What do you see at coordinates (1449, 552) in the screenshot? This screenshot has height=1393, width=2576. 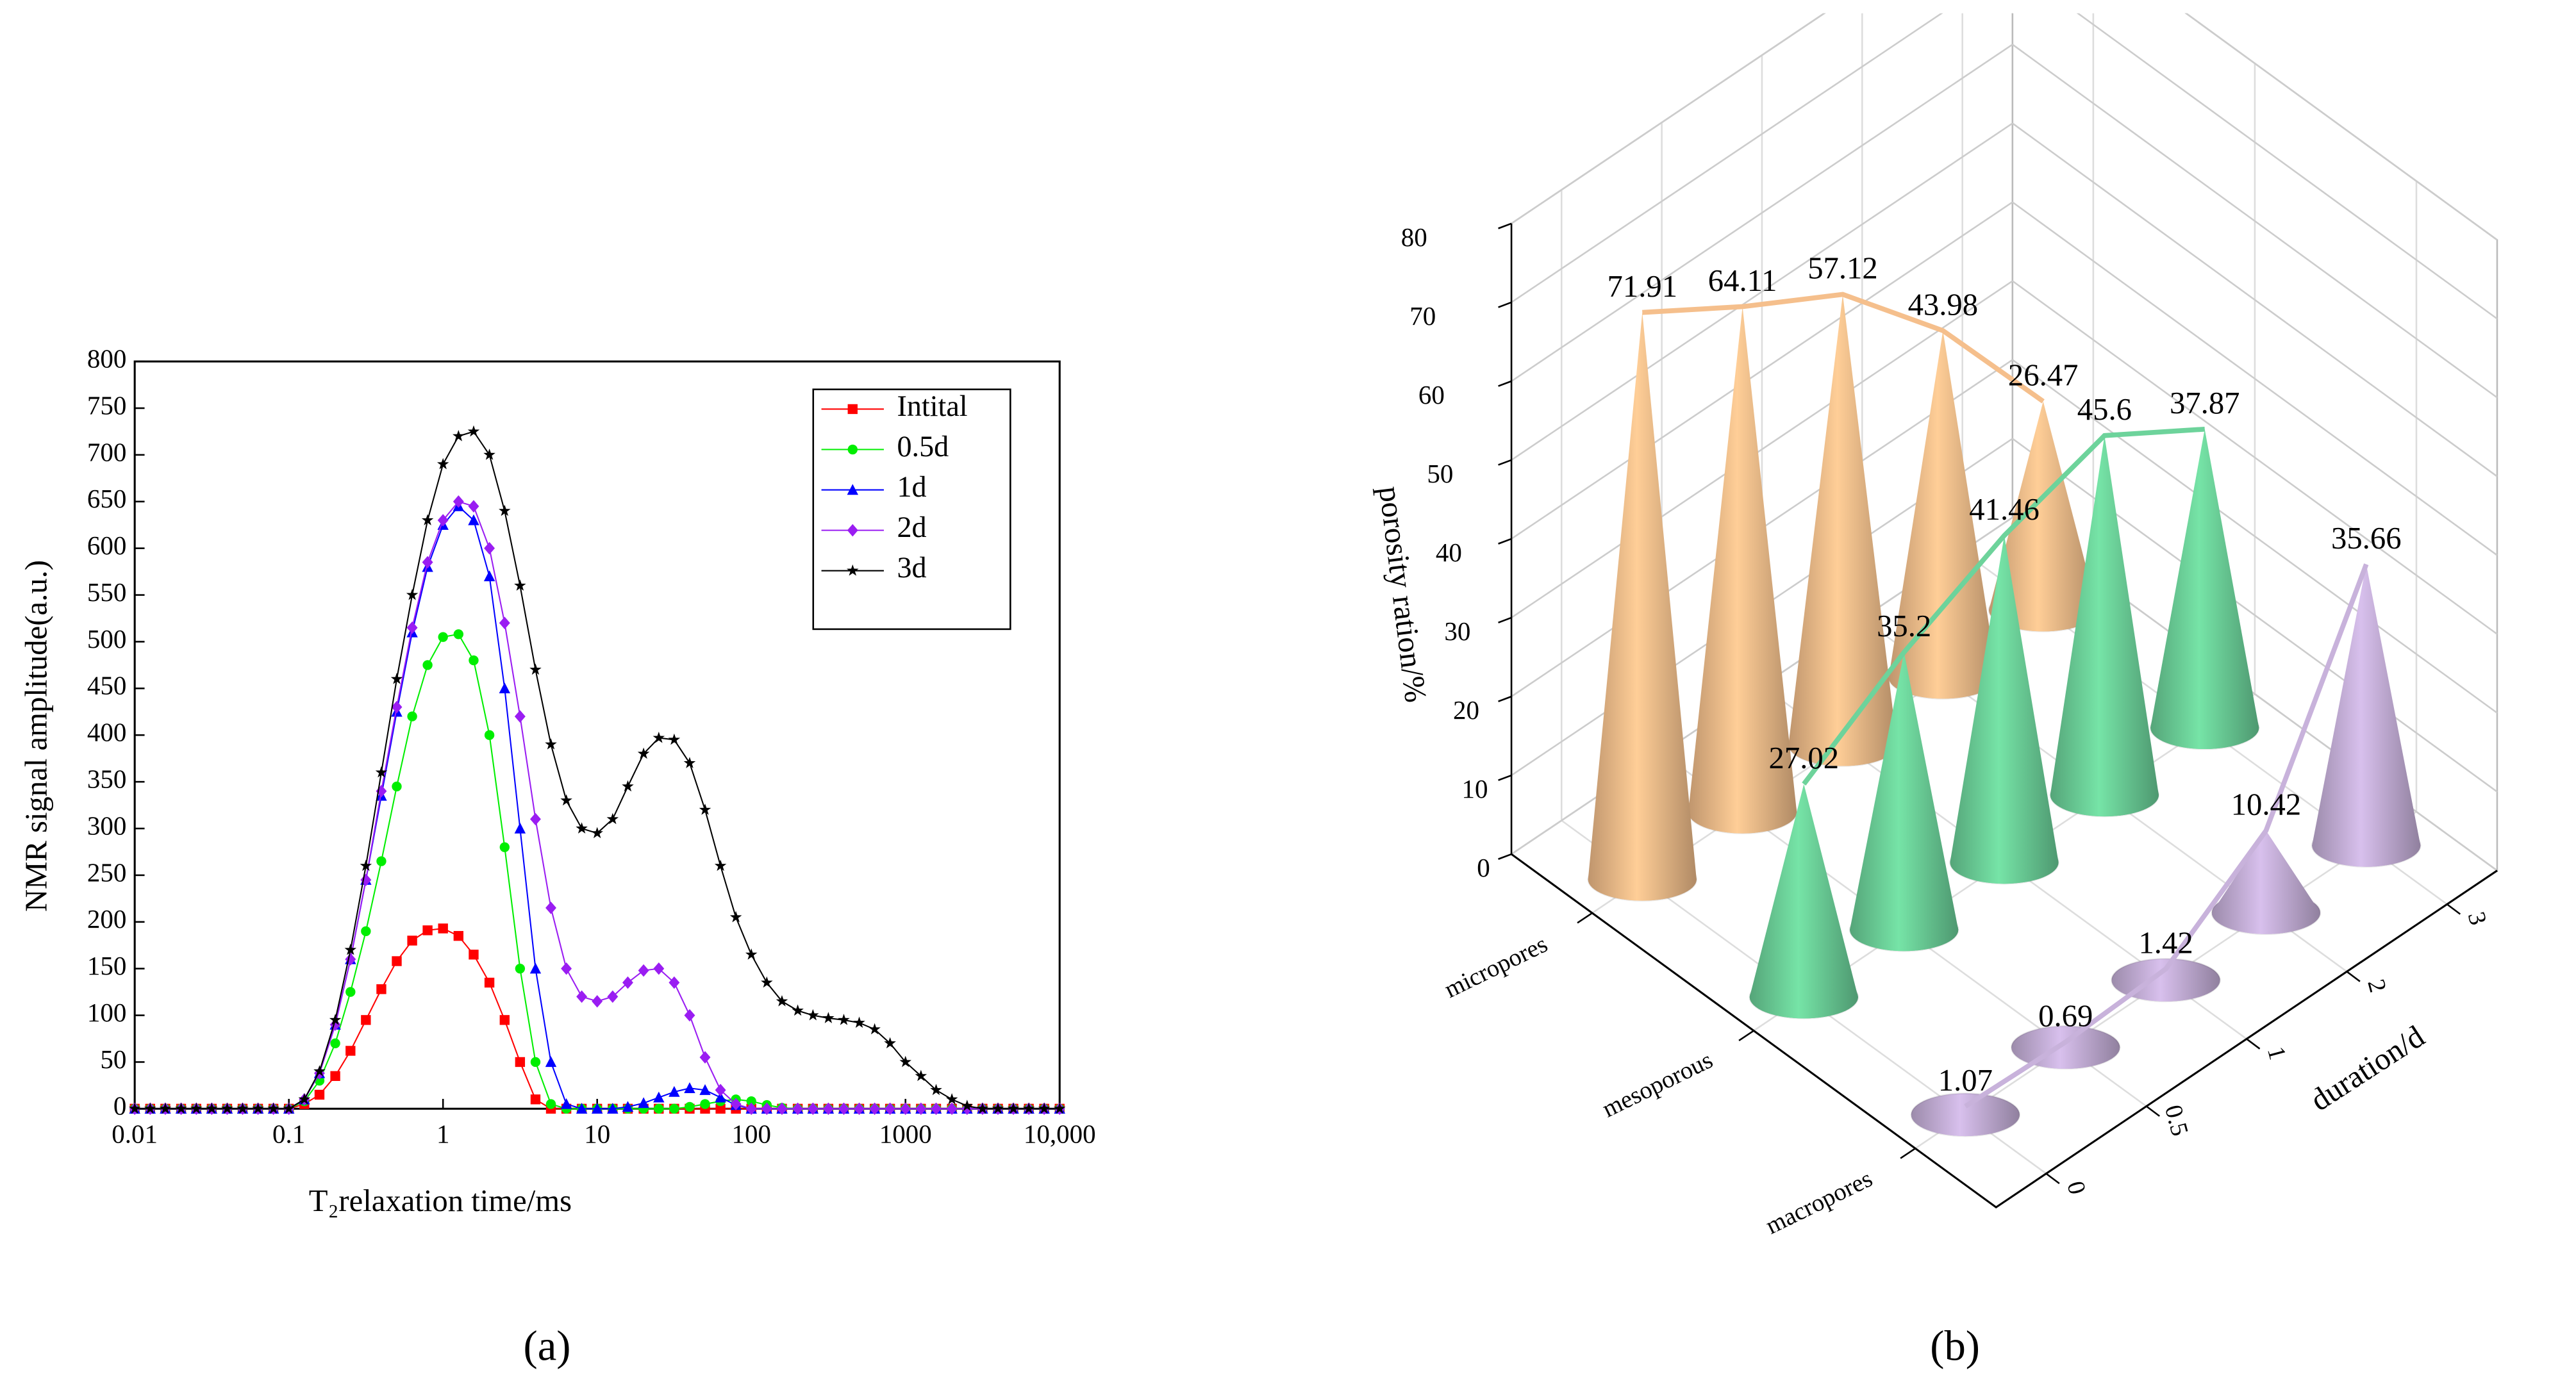 I see `z-tick-label: 40` at bounding box center [1449, 552].